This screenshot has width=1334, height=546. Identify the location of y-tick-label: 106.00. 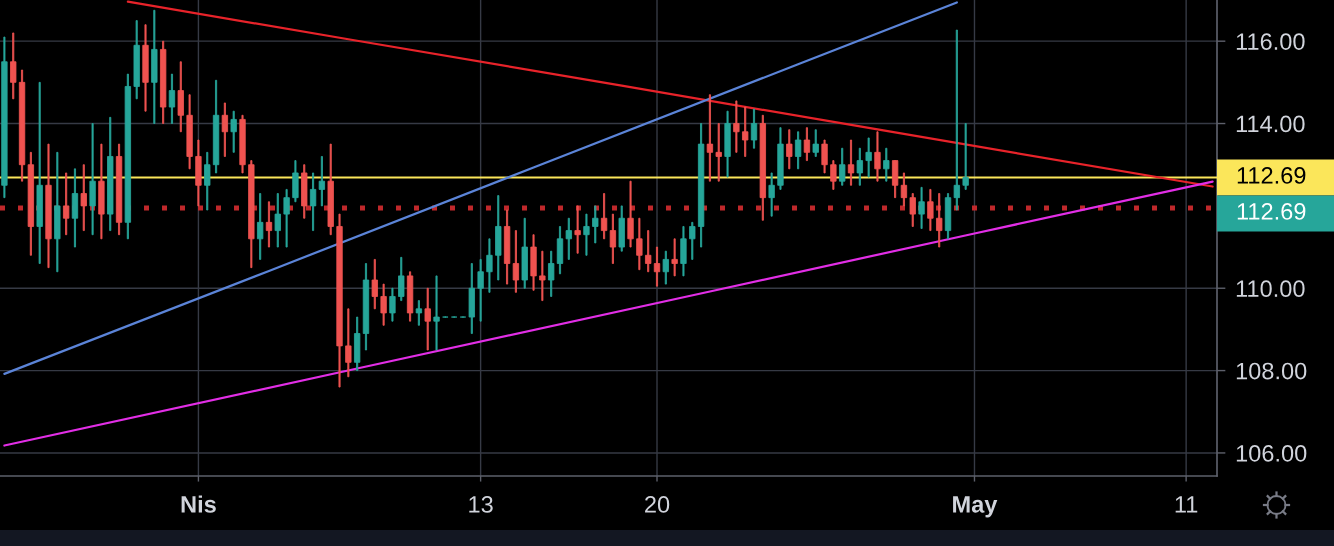
(1271, 453).